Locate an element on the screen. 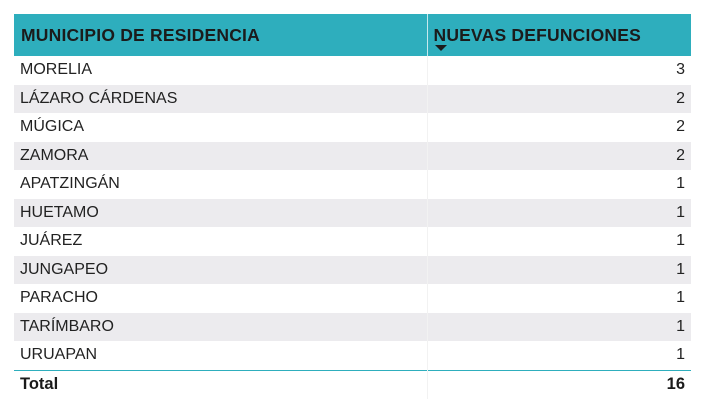  table-row: URUAPAN 1 is located at coordinates (352, 355).